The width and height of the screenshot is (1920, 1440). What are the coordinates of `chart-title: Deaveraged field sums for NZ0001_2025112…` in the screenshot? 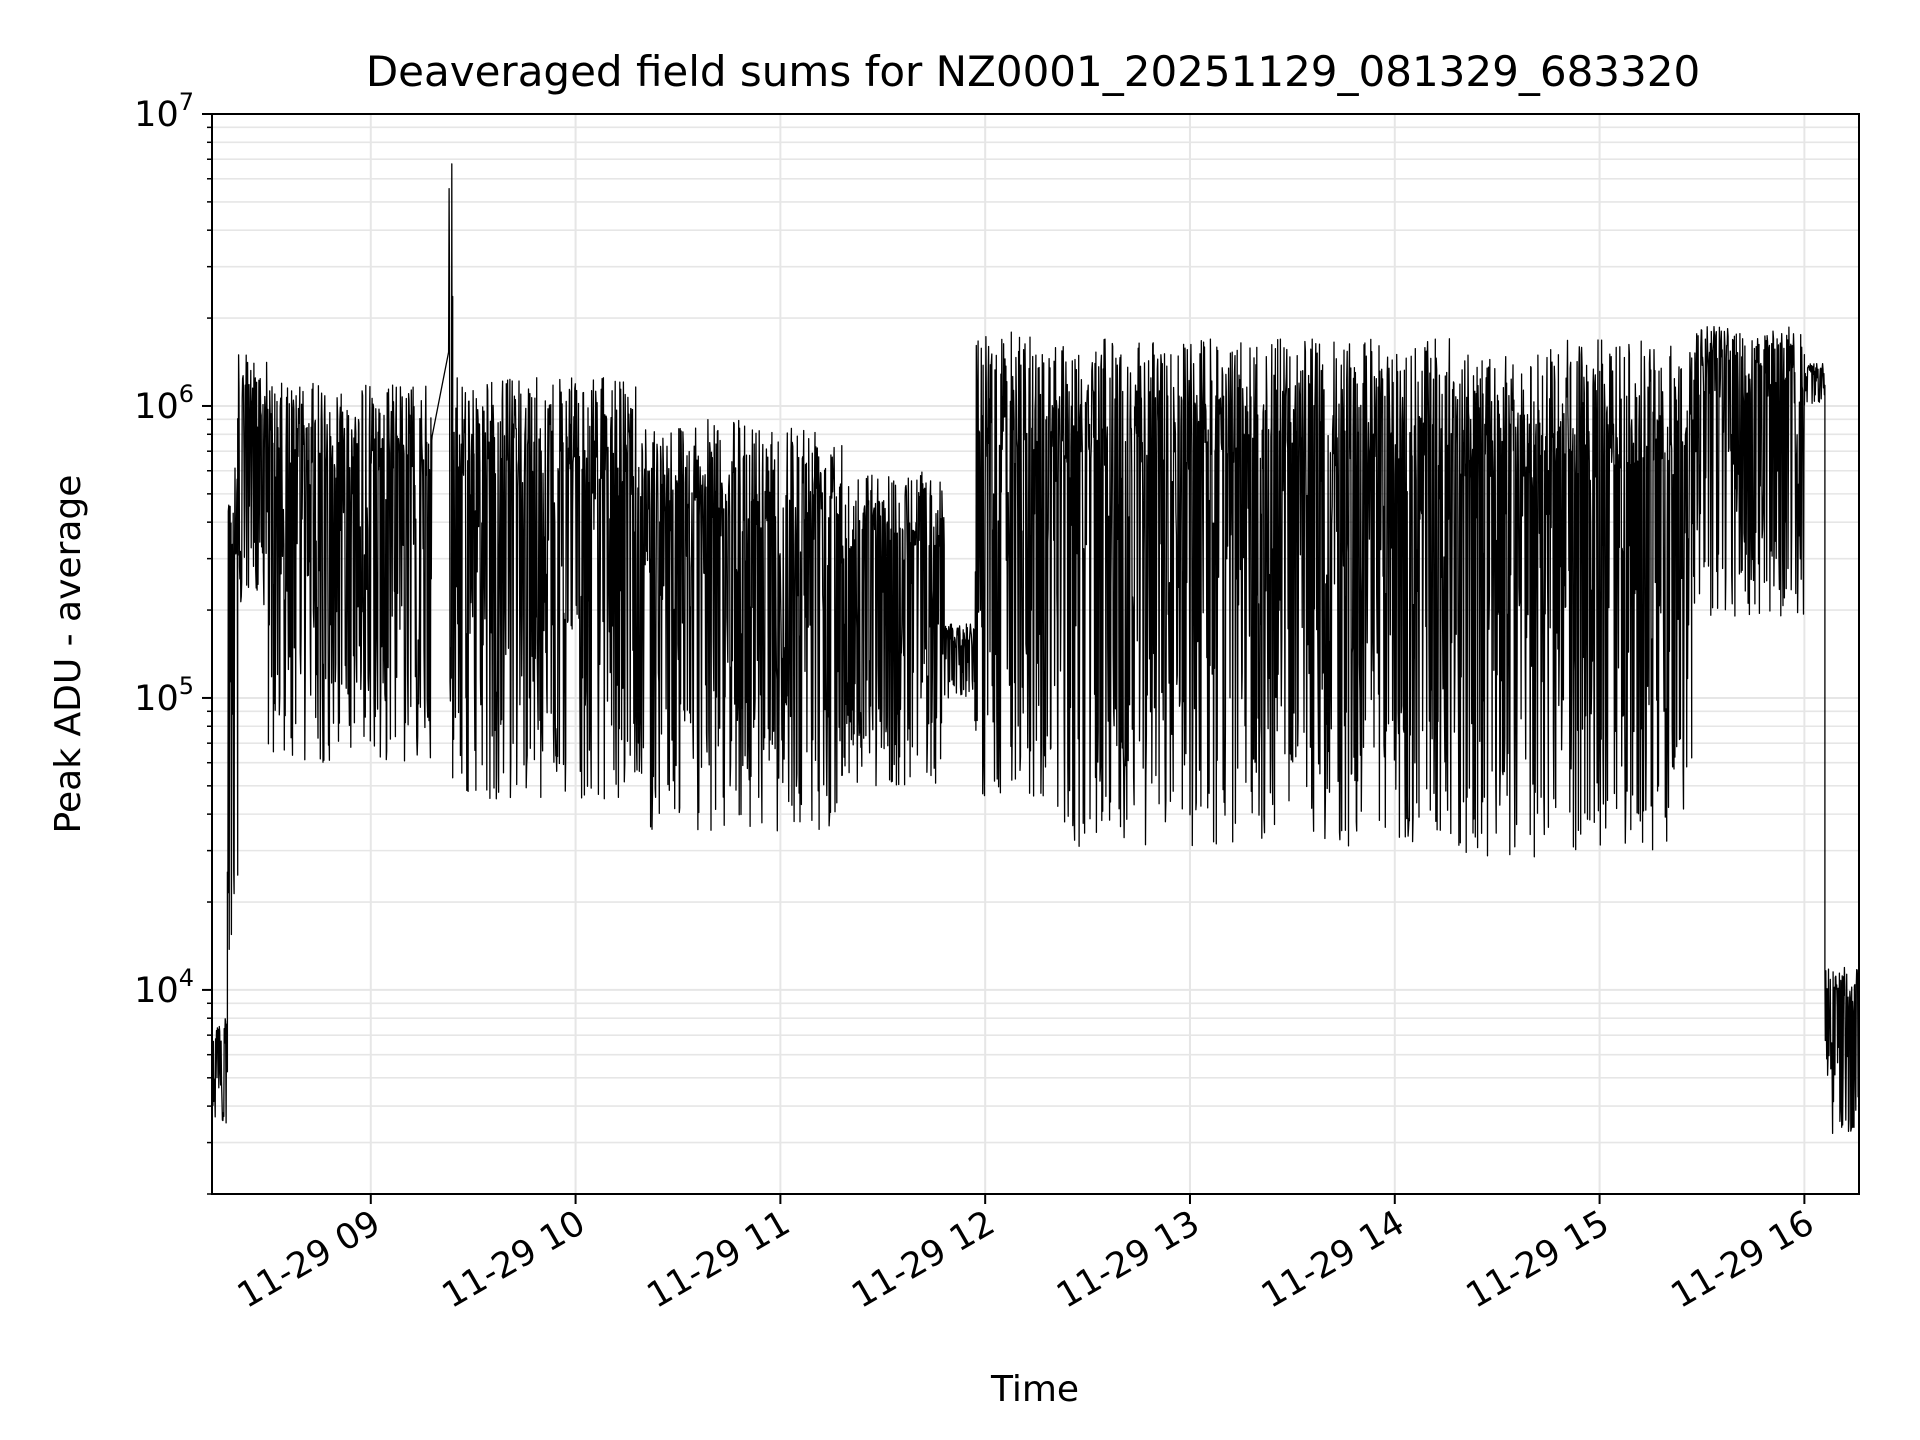 It's located at (1033, 71).